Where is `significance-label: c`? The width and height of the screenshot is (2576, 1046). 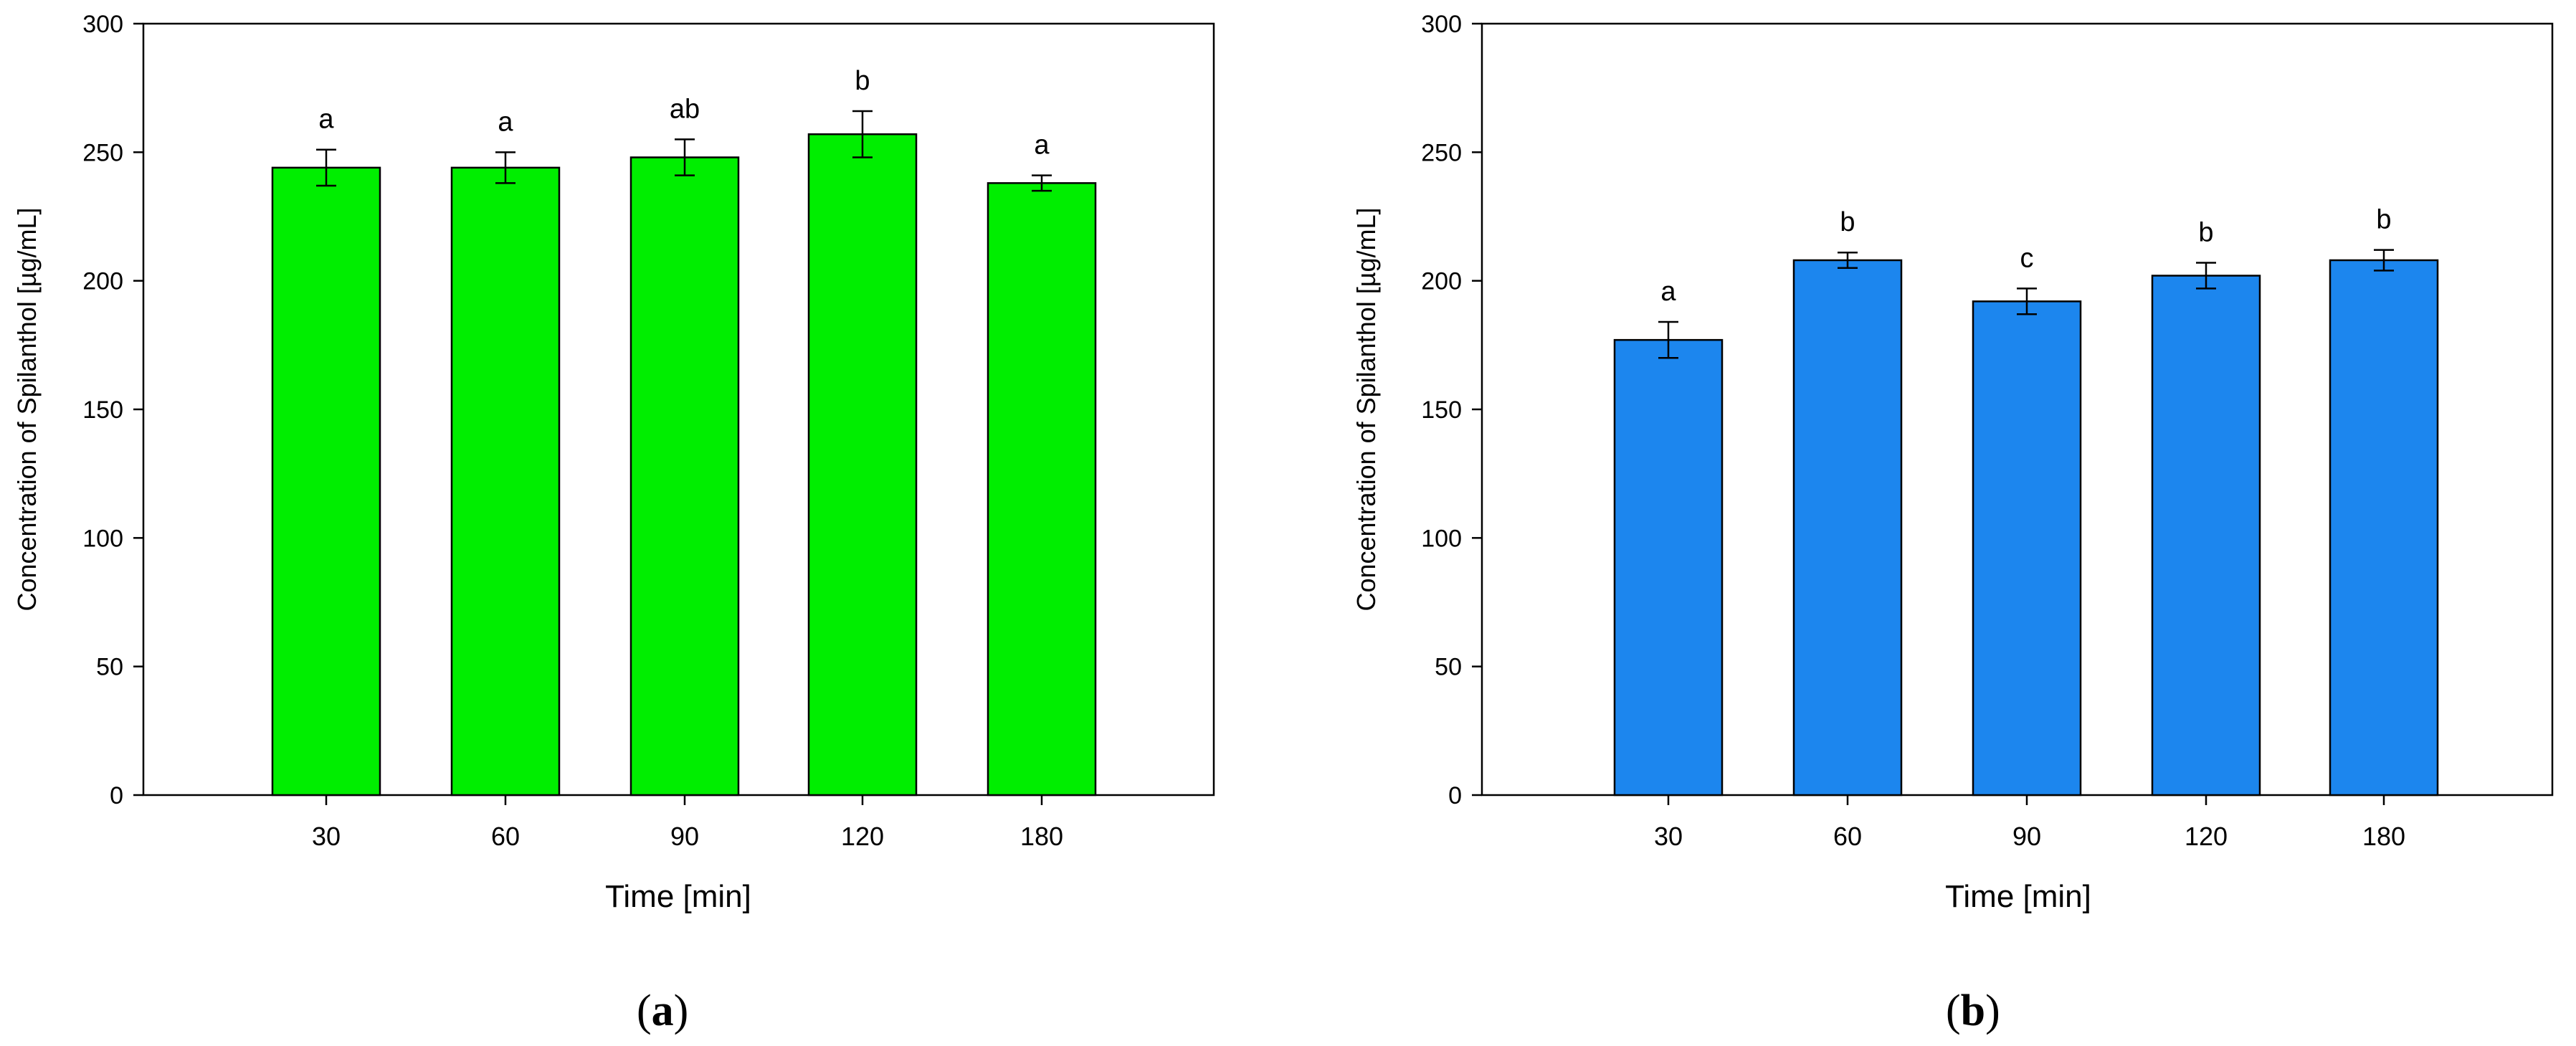 significance-label: c is located at coordinates (2027, 258).